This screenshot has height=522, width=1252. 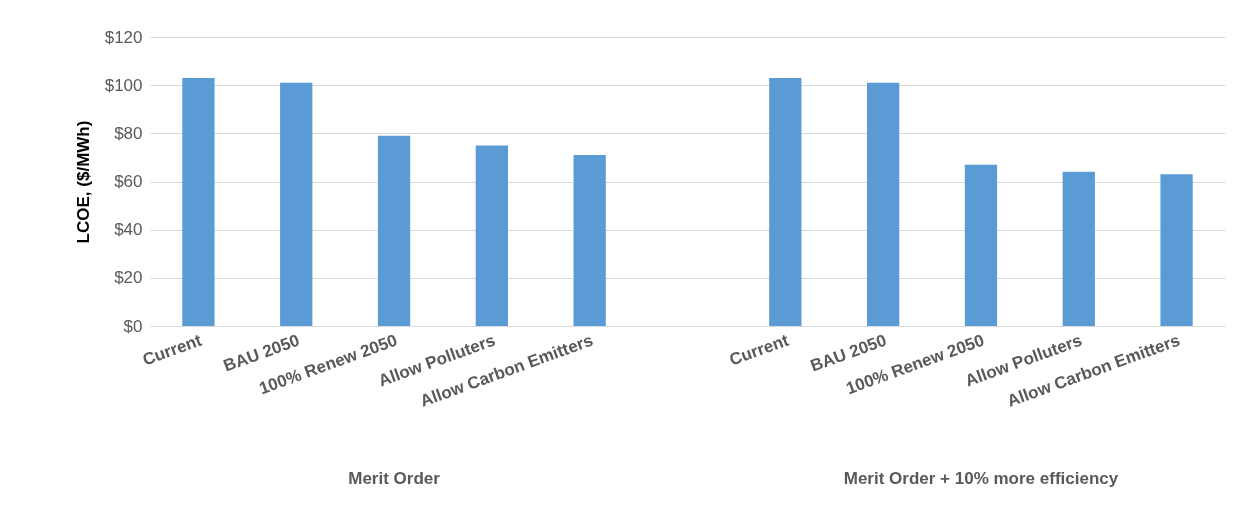 What do you see at coordinates (128, 278) in the screenshot?
I see `y-tick-label: $20` at bounding box center [128, 278].